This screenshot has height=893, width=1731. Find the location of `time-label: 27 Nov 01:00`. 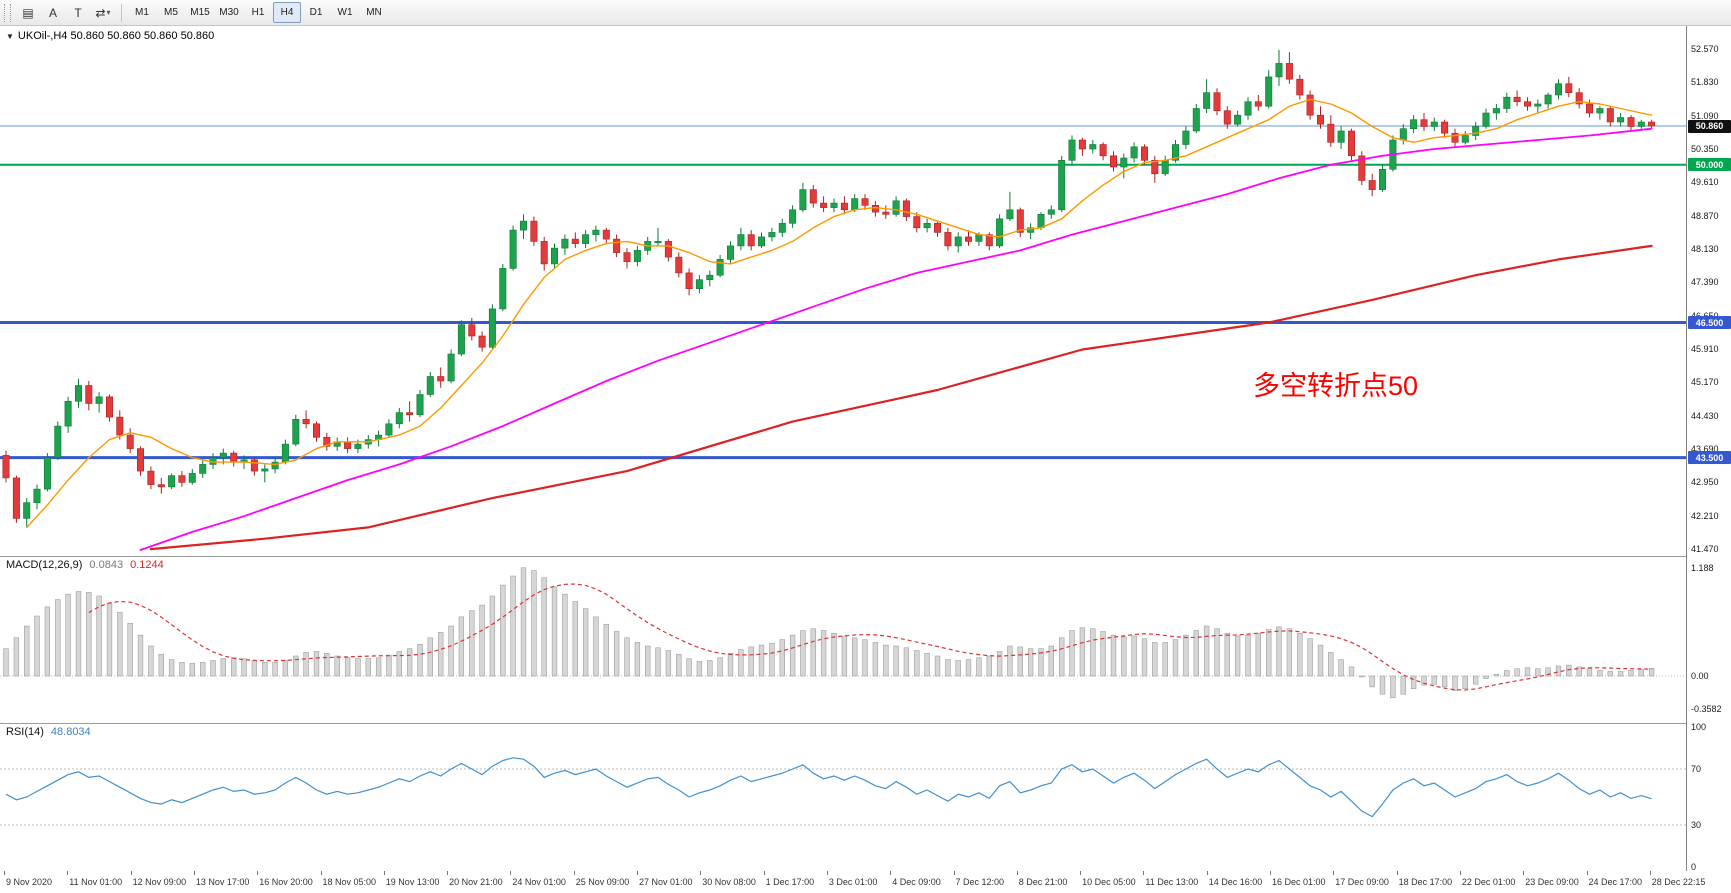

time-label: 27 Nov 01:00 is located at coordinates (666, 882).